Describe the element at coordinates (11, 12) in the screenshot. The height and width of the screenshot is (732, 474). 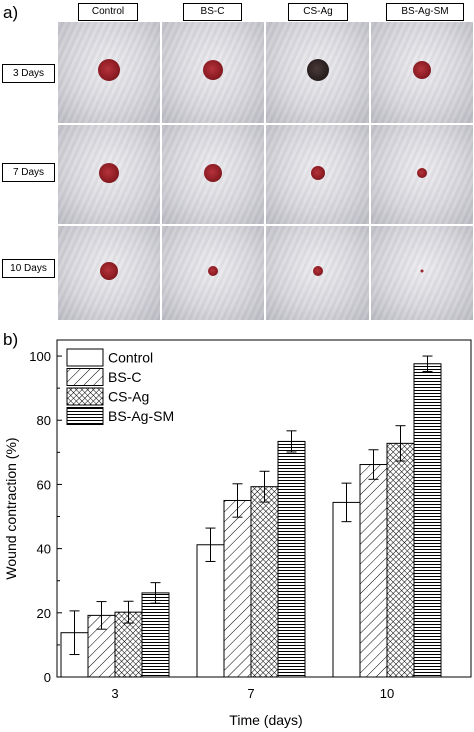
I see `panel-a-label: a)` at that location.